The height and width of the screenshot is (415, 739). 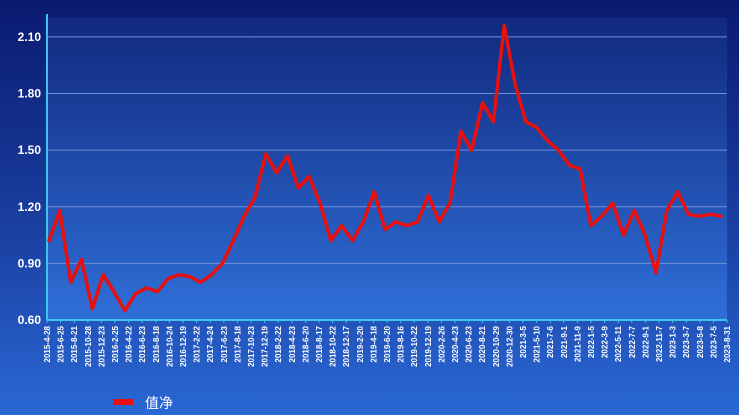 I want to click on x-tick-label: 2022-5-11, so click(x=618, y=343).